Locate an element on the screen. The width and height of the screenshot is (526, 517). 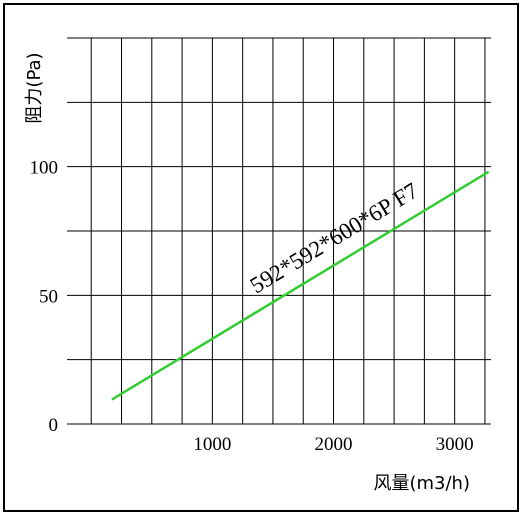
y-tick-label: 0 is located at coordinates (54, 425).